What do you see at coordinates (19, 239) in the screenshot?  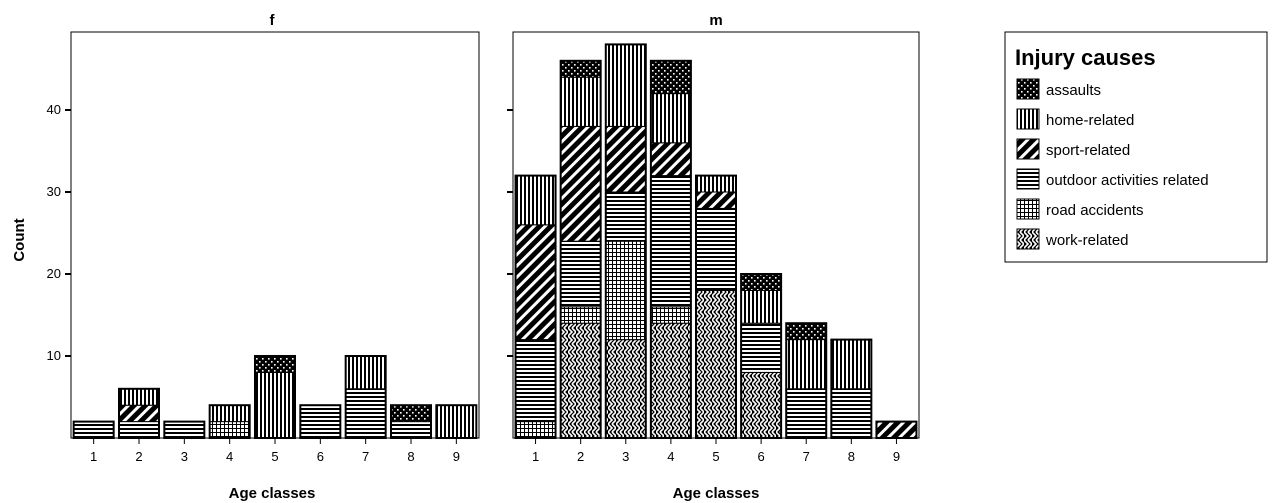 I see `y-axis-label: Count` at bounding box center [19, 239].